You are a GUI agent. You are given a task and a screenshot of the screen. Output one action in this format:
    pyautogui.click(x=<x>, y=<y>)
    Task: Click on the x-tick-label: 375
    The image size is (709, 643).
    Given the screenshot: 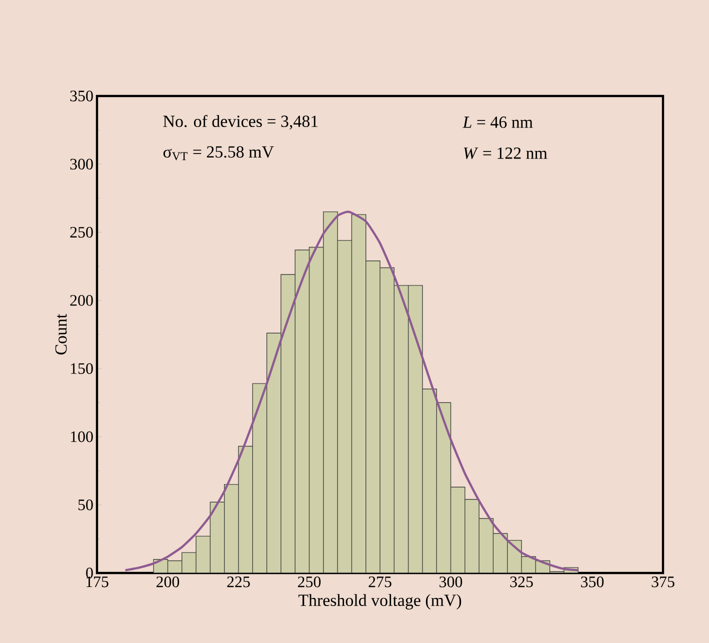 What is the action you would take?
    pyautogui.click(x=663, y=582)
    